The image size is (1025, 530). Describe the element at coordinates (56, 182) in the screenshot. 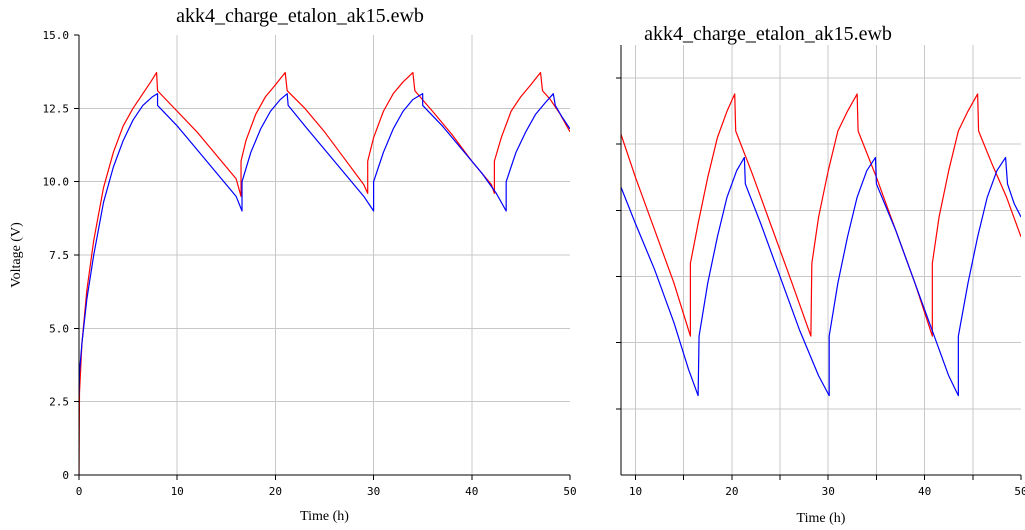

I see `y-tick-label: 10.0` at that location.